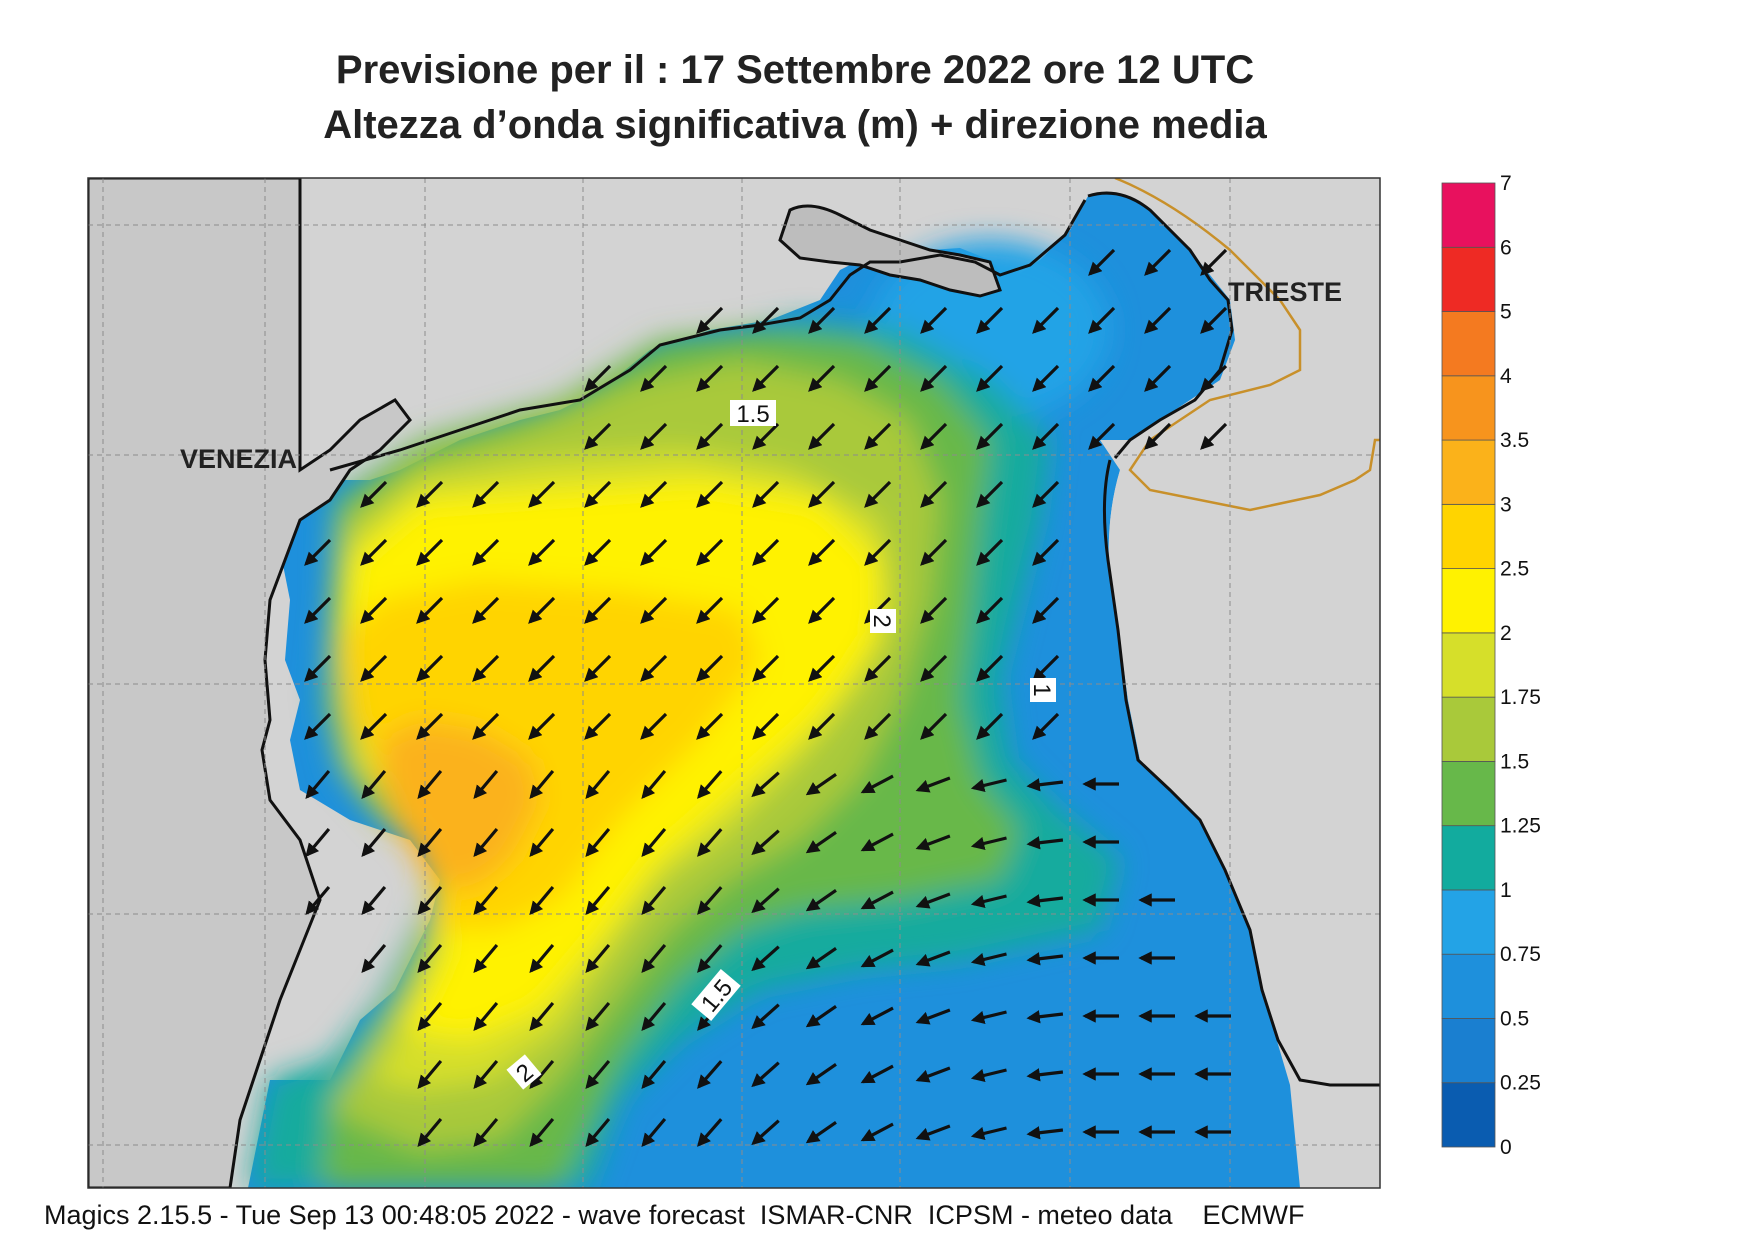  Describe the element at coordinates (1506, 504) in the screenshot. I see `colorbar-tick-label: 3` at that location.